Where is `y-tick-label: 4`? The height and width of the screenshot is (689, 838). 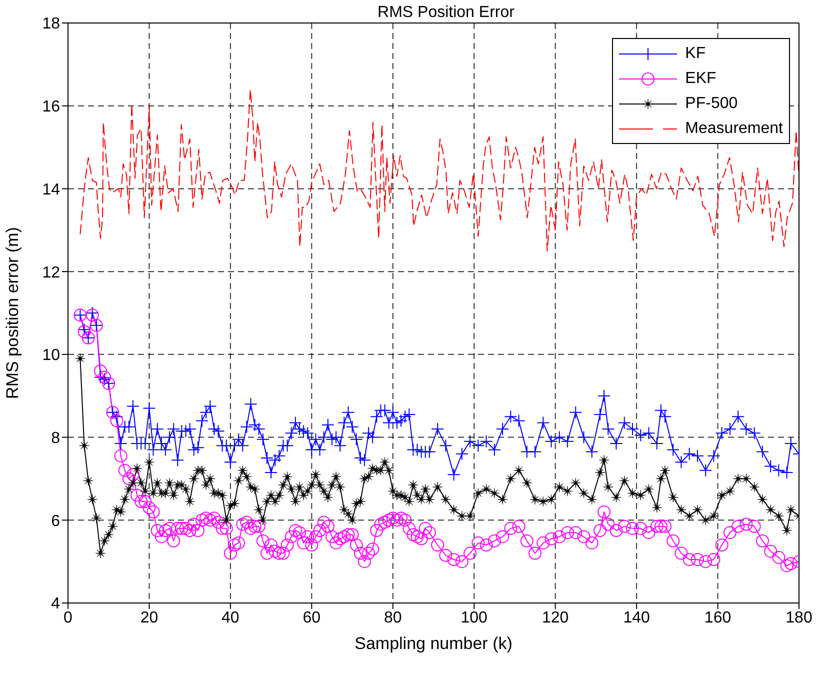 y-tick-label: 4 is located at coordinates (55, 604).